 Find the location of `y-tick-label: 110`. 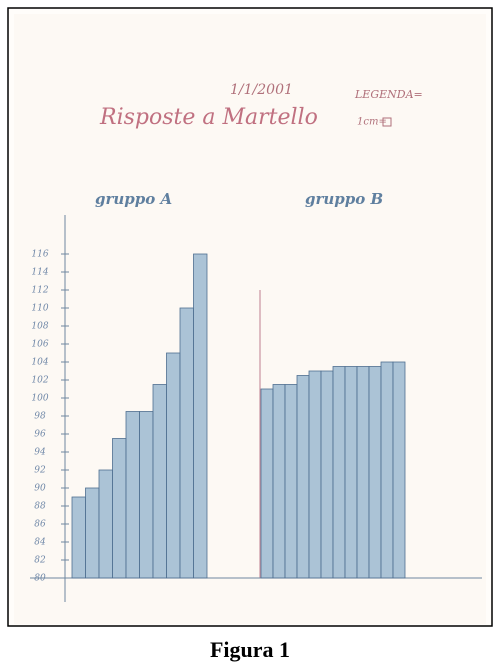

y-tick-label: 110 is located at coordinates (39, 309).